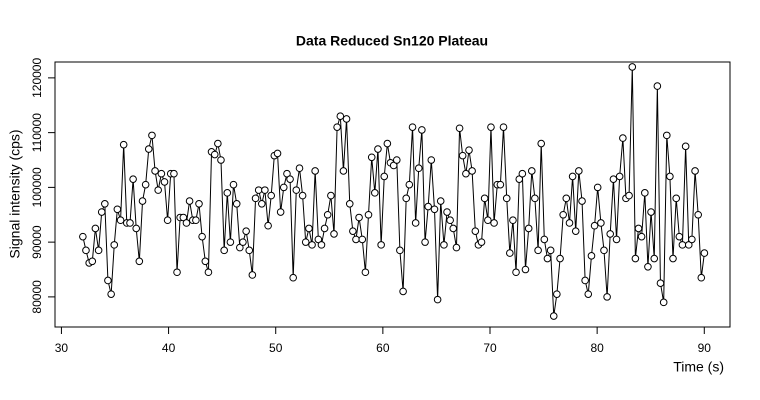 Image resolution: width=760 pixels, height=400 pixels. I want to click on x-tick-label: 40, so click(169, 348).